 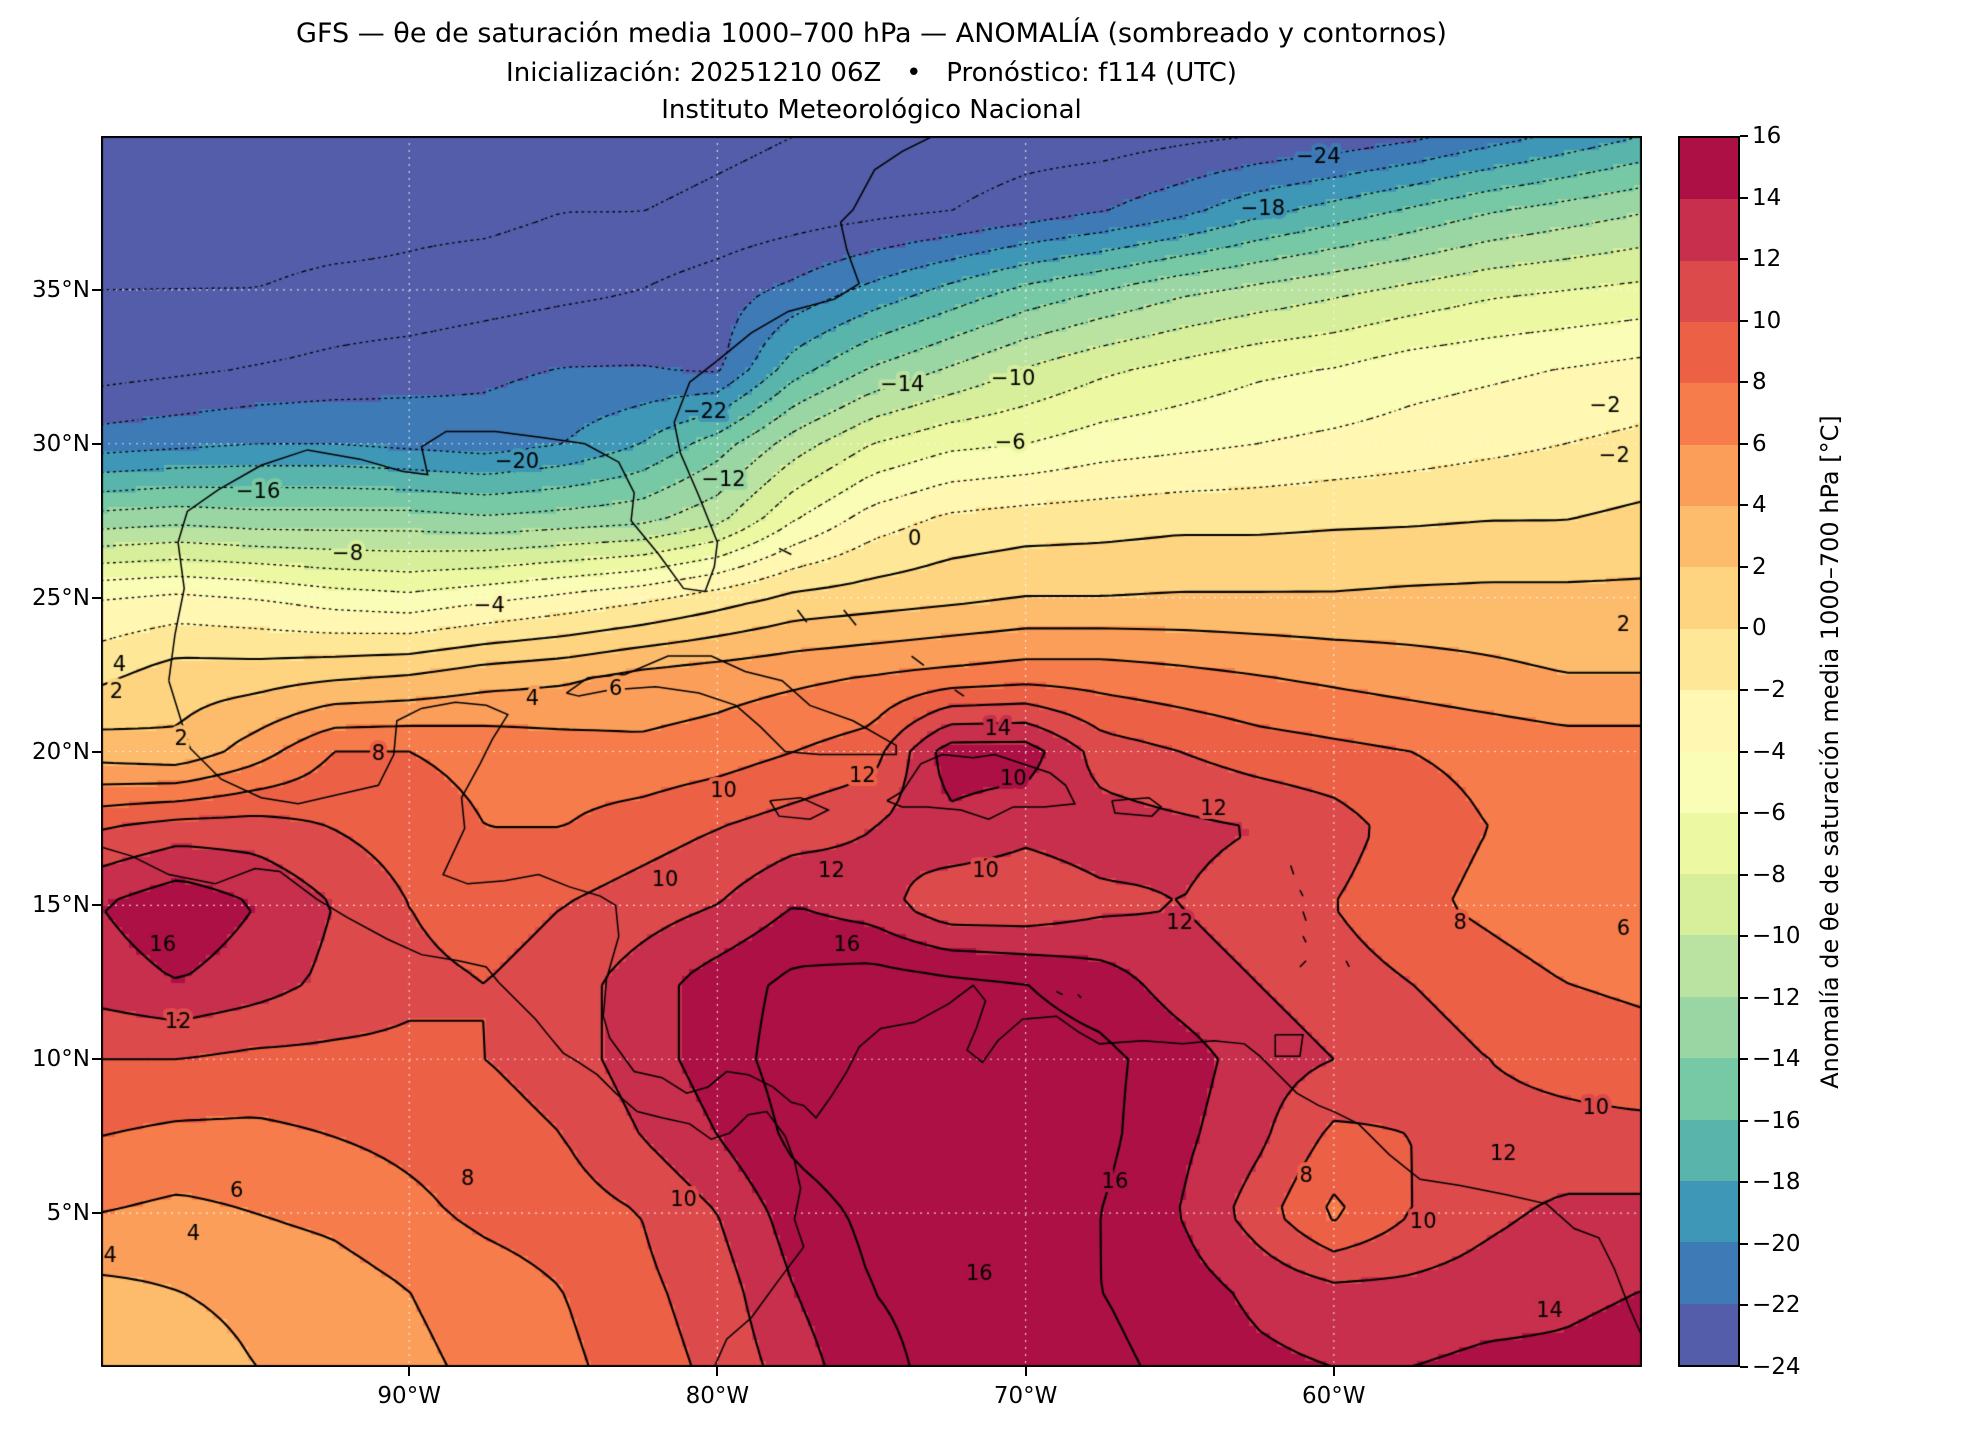 What do you see at coordinates (1769, 874) in the screenshot?
I see `colorbar-tick-label: −8` at bounding box center [1769, 874].